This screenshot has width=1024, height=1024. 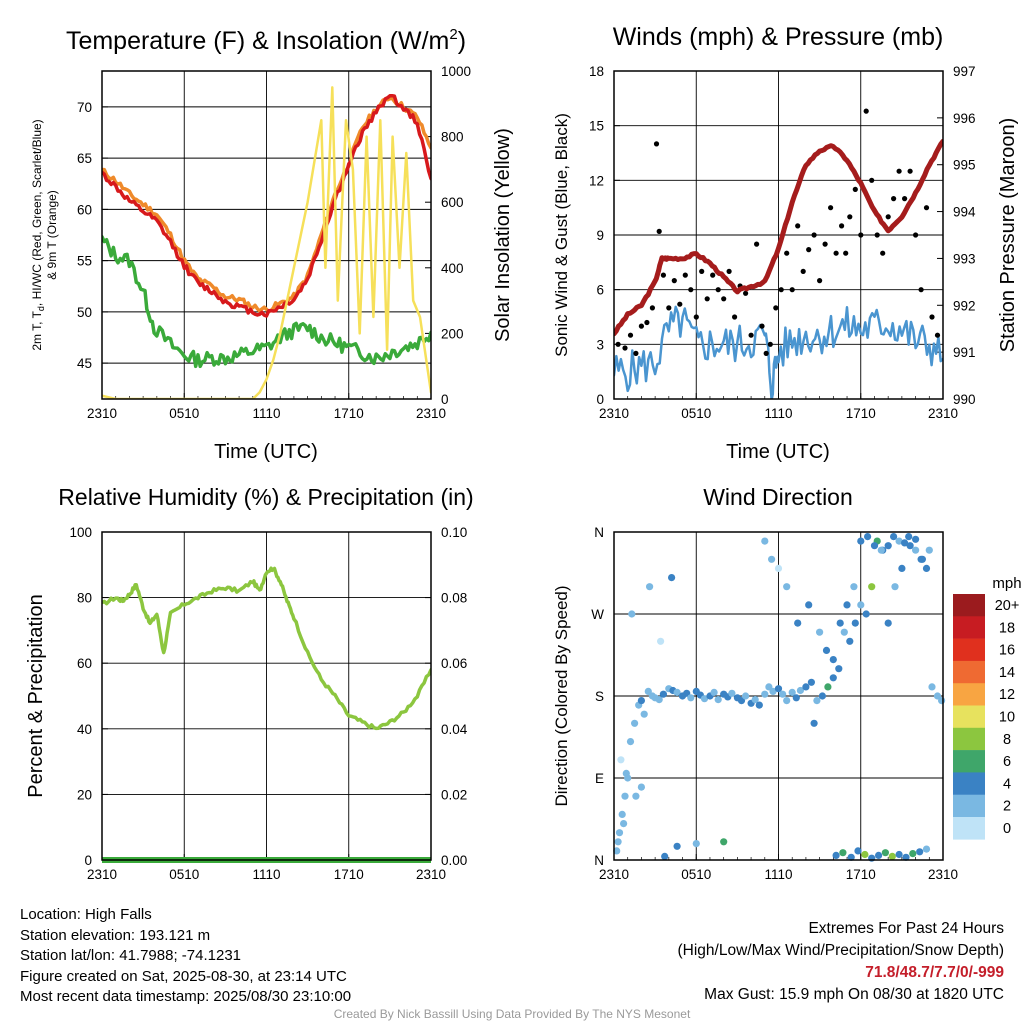 What do you see at coordinates (1007, 807) in the screenshot?
I see `colorbar-level-label: 2` at bounding box center [1007, 807].